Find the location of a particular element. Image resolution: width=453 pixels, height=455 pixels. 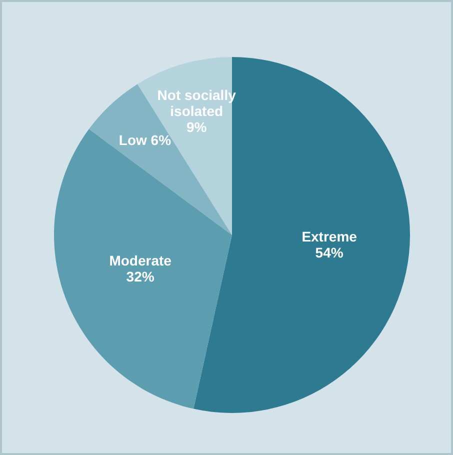

data-label: 32% is located at coordinates (140, 276).